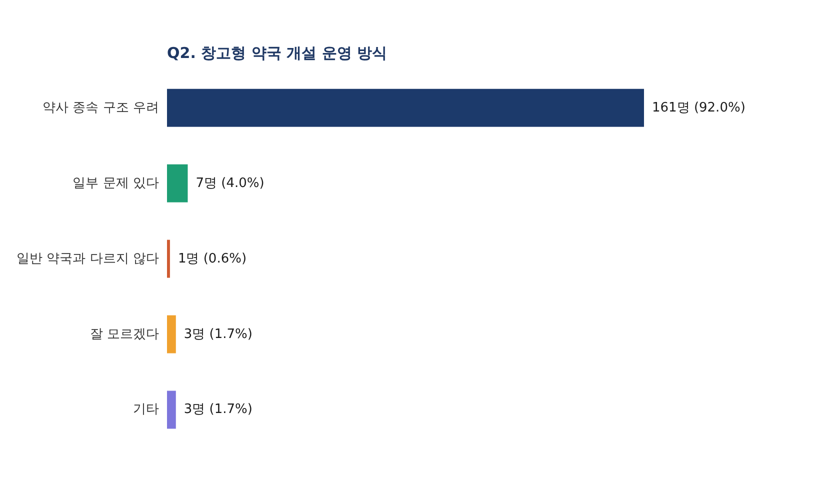 The height and width of the screenshot is (484, 826). What do you see at coordinates (124, 334) in the screenshot?
I see `y-tick-label: 잘 모르겠다` at bounding box center [124, 334].